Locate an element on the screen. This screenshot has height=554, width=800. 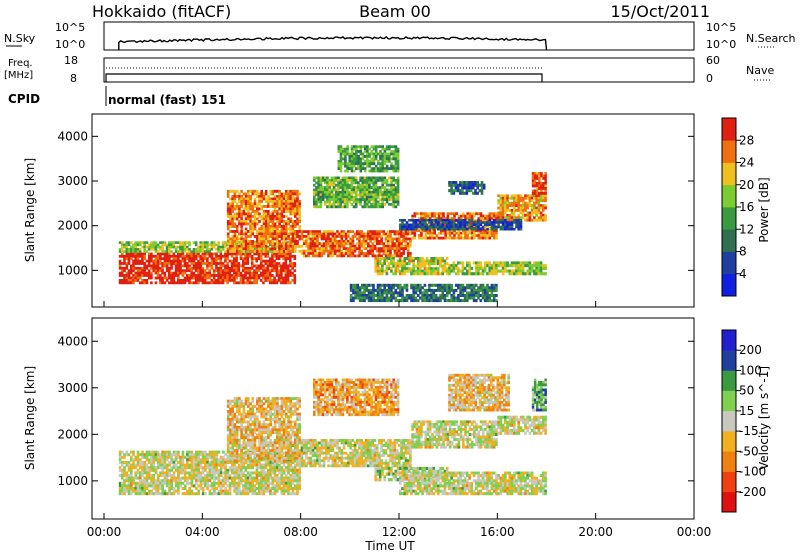
sky-panel-frame is located at coordinates (399, 36).